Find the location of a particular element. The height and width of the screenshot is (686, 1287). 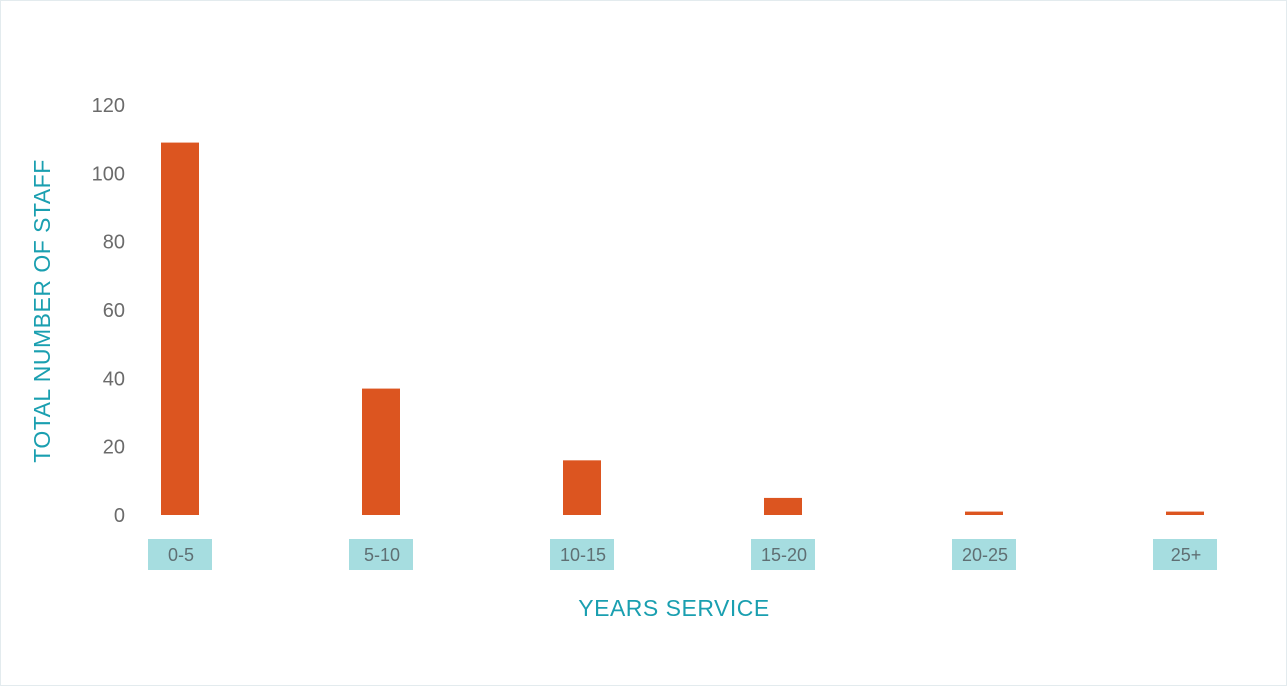

x-category-label: 15-20 is located at coordinates (784, 555).